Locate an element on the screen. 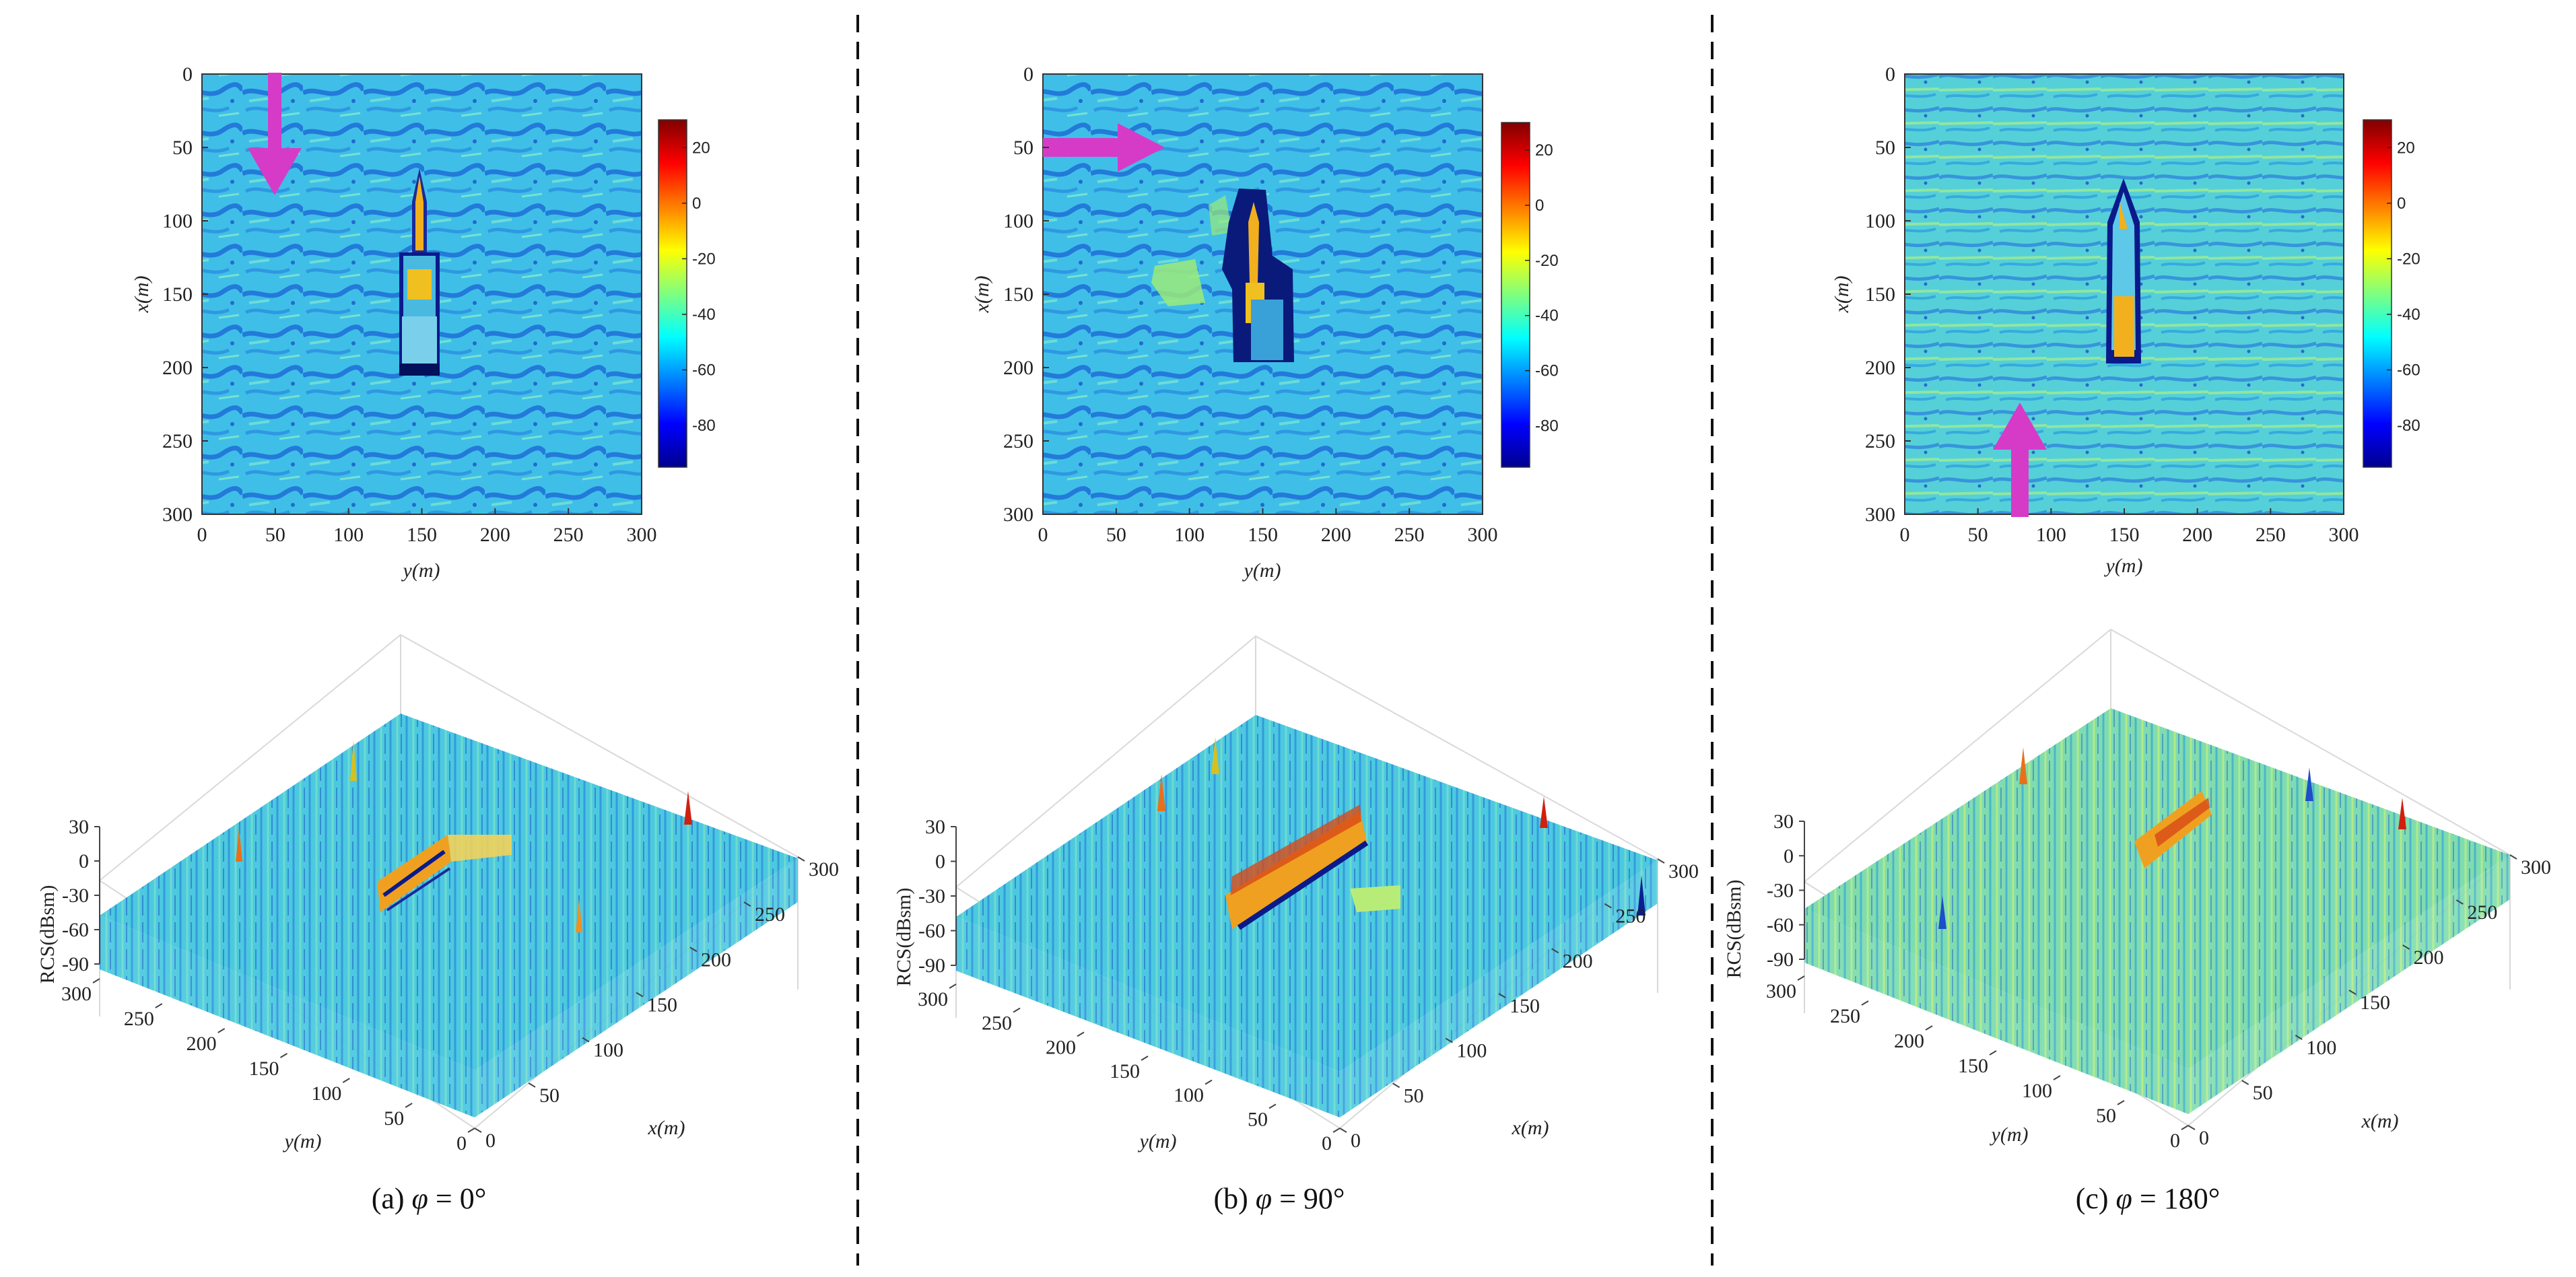  surface-zlabel: RCS(dBsm) is located at coordinates (904, 937).